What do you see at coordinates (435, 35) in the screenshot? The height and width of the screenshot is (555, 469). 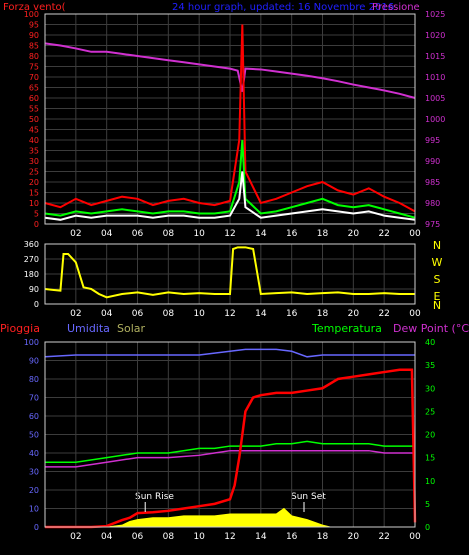 I see `y-tick-label-right: 1020` at bounding box center [435, 35].